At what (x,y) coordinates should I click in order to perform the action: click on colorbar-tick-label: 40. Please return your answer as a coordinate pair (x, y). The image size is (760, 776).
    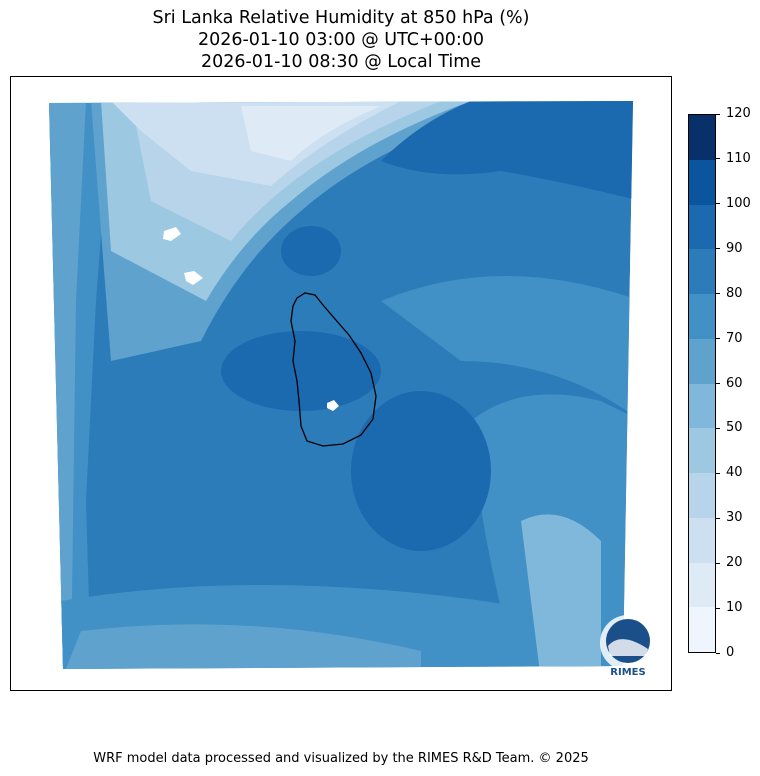
    Looking at the image, I should click on (729, 473).